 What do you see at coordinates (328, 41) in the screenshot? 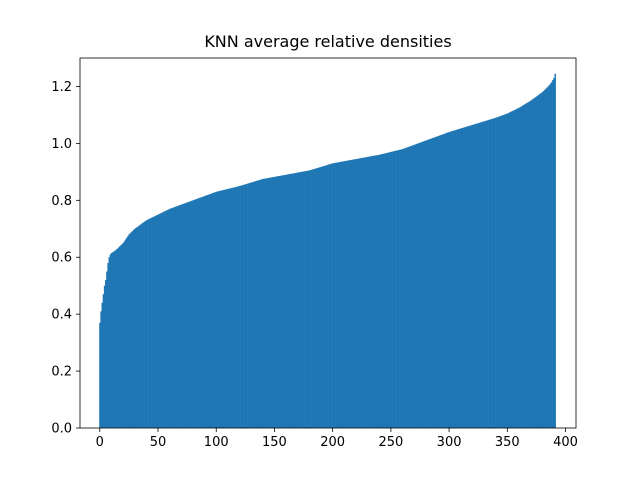
I see `chart-title: KNN average relative densities` at bounding box center [328, 41].